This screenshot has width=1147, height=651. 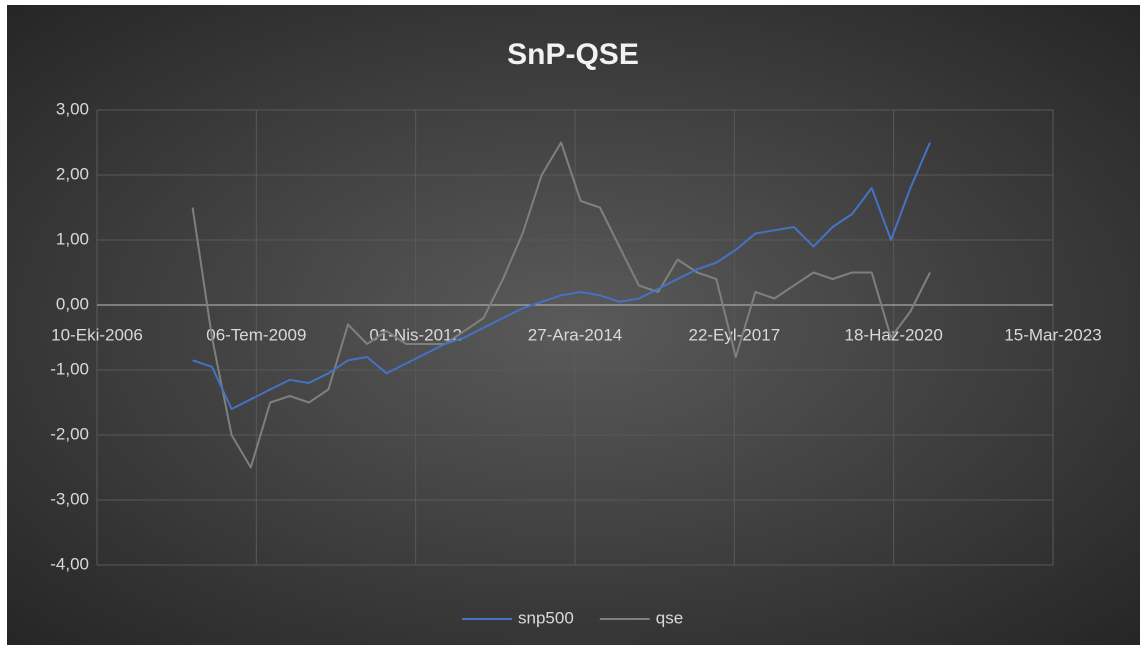 I want to click on y-tick-label: -1,00, so click(x=69, y=368).